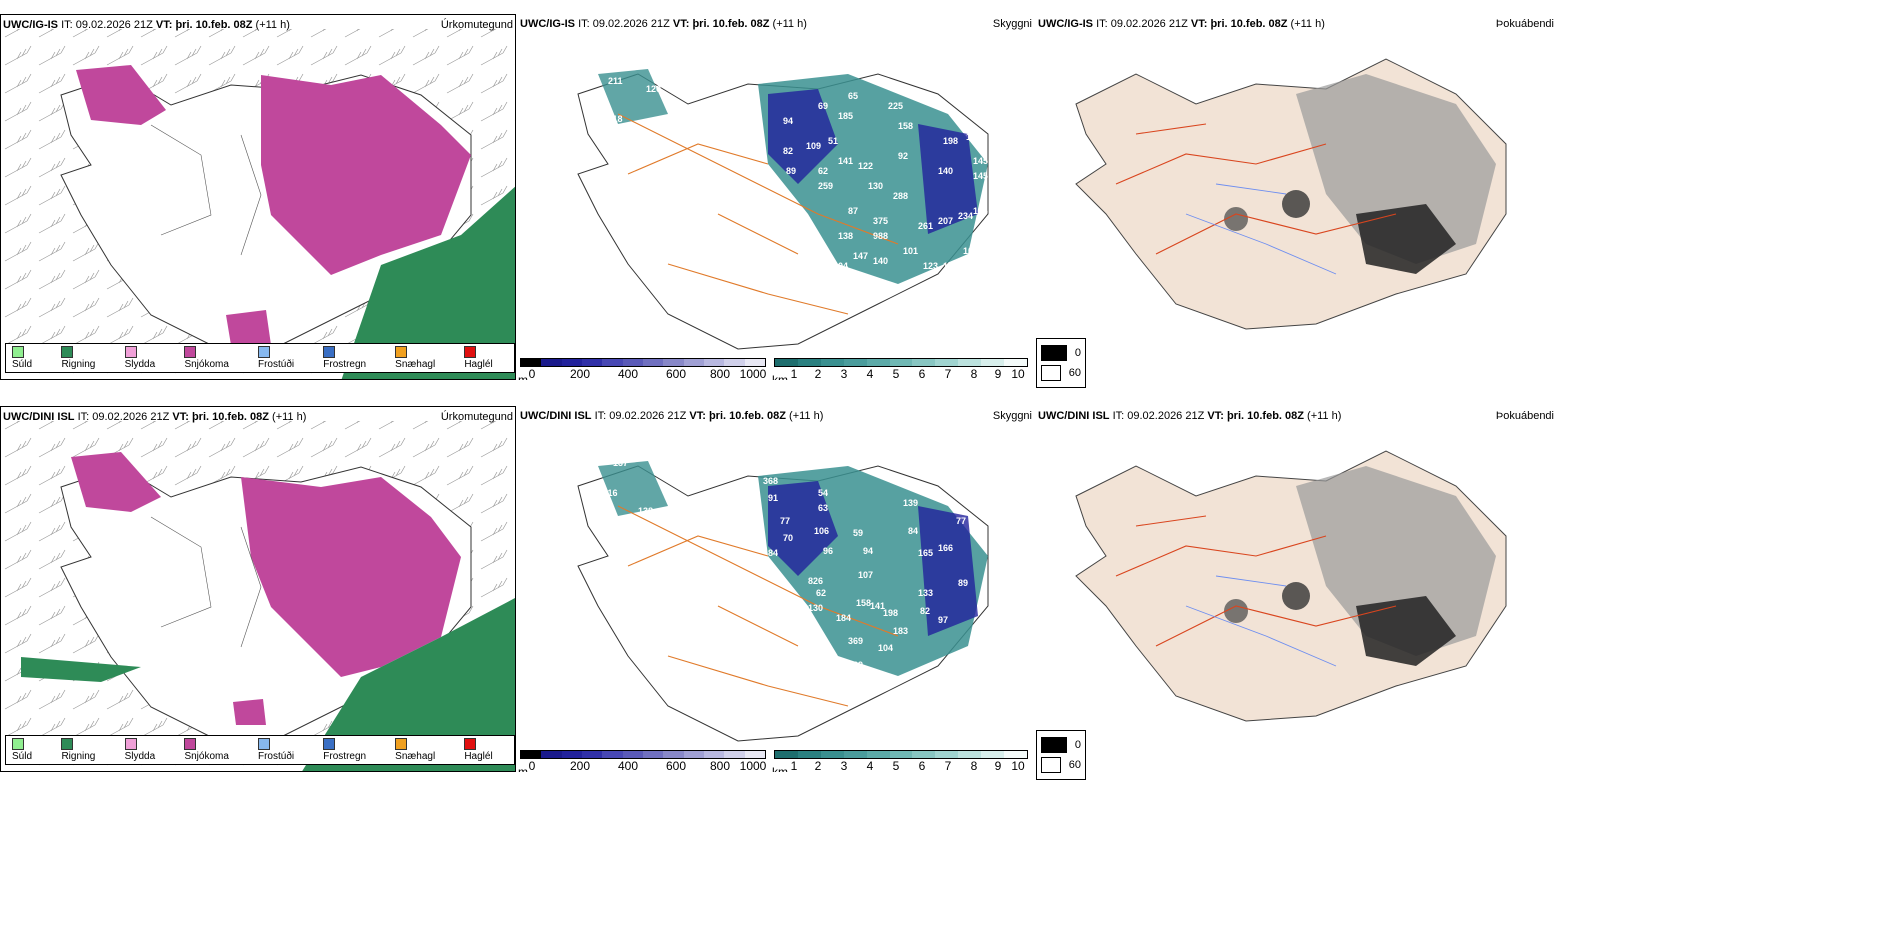 The image size is (1900, 950). What do you see at coordinates (965, 216) in the screenshot?
I see `cloud-label: 234` at bounding box center [965, 216].